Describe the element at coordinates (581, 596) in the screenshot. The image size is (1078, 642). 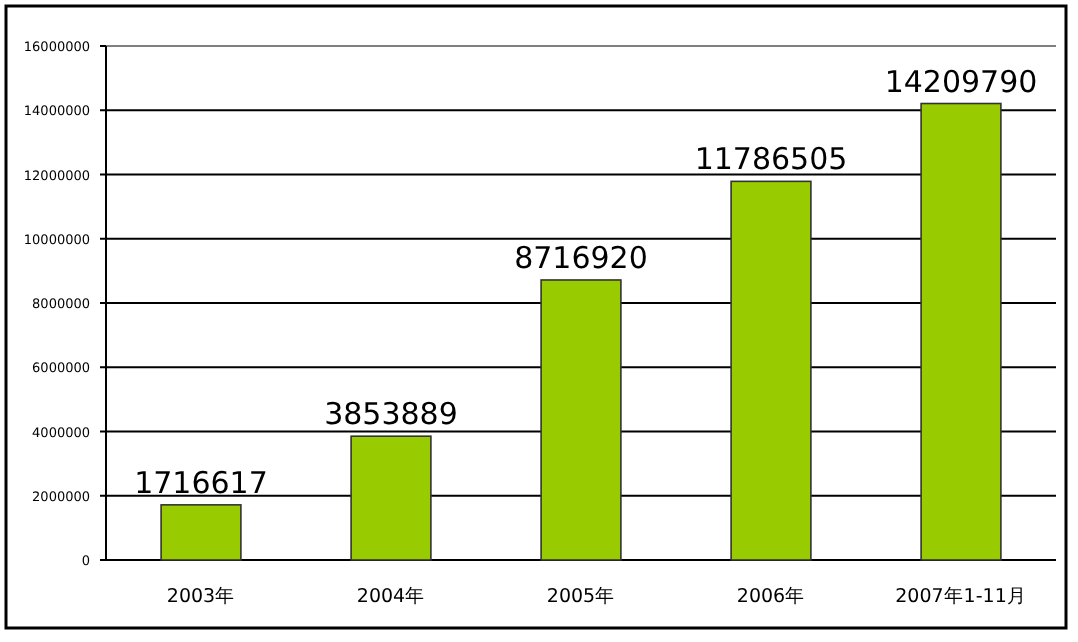
I see `x-tick-label: 2005年` at that location.